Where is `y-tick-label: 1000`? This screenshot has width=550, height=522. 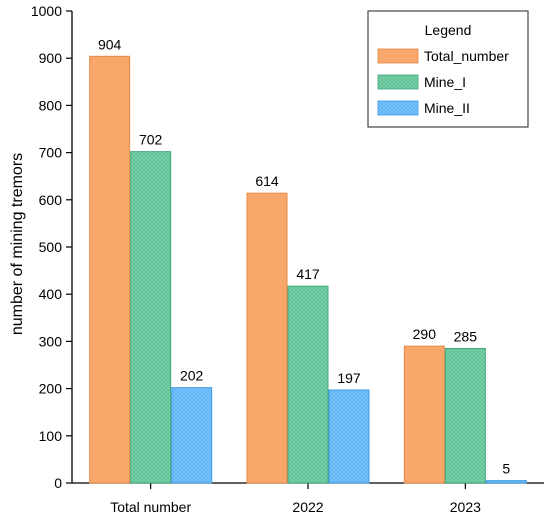 y-tick-label: 1000 is located at coordinates (46, 11).